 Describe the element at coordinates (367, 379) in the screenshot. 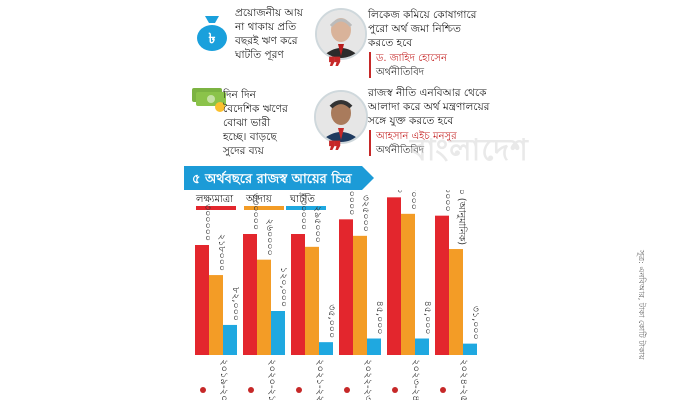

I see `category-label: ২০২২-২৩` at that location.